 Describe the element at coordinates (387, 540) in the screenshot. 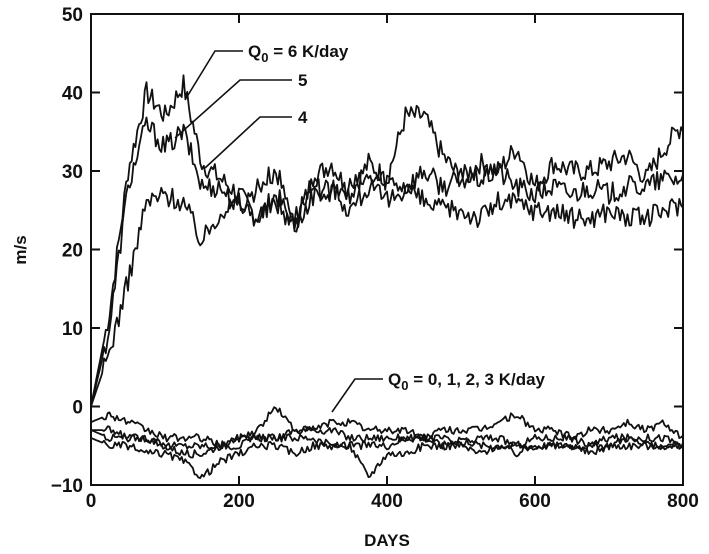

I see `x-axis-label: DAYS` at that location.